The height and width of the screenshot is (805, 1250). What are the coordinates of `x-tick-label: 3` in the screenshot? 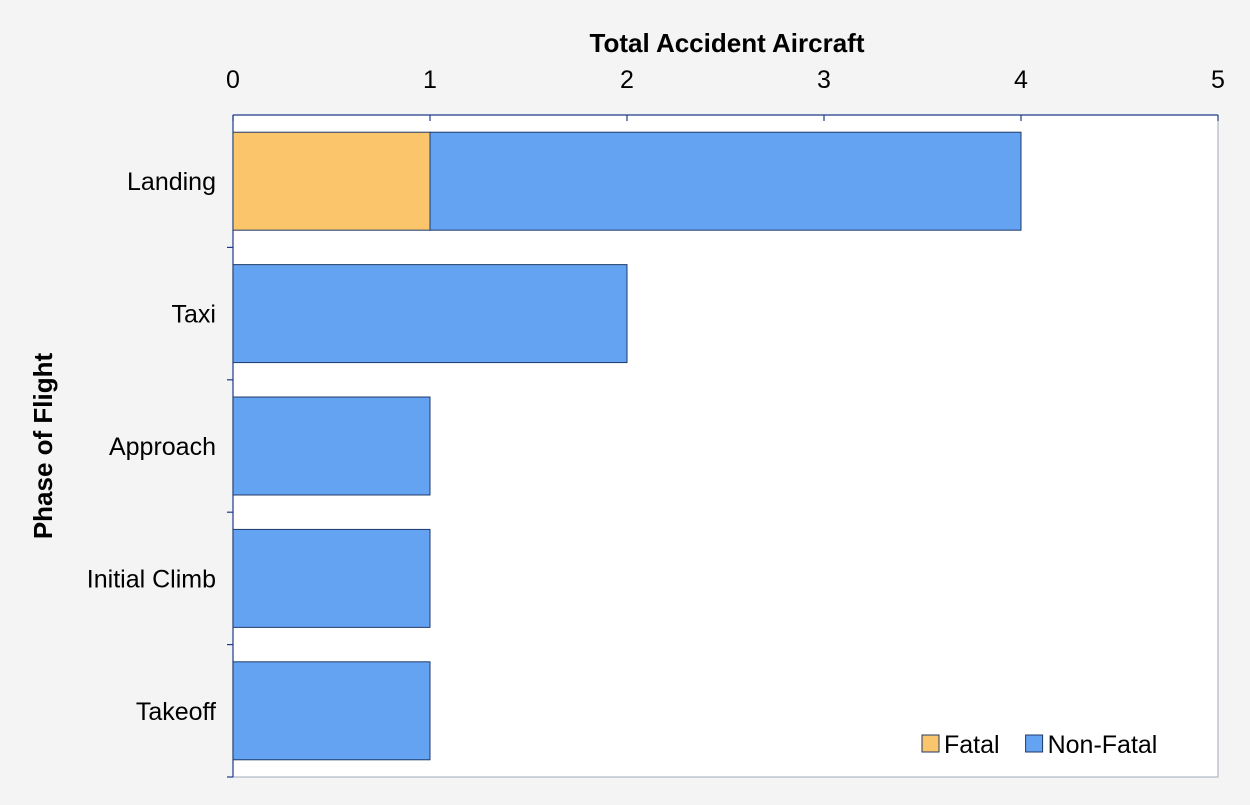 It's located at (824, 80).